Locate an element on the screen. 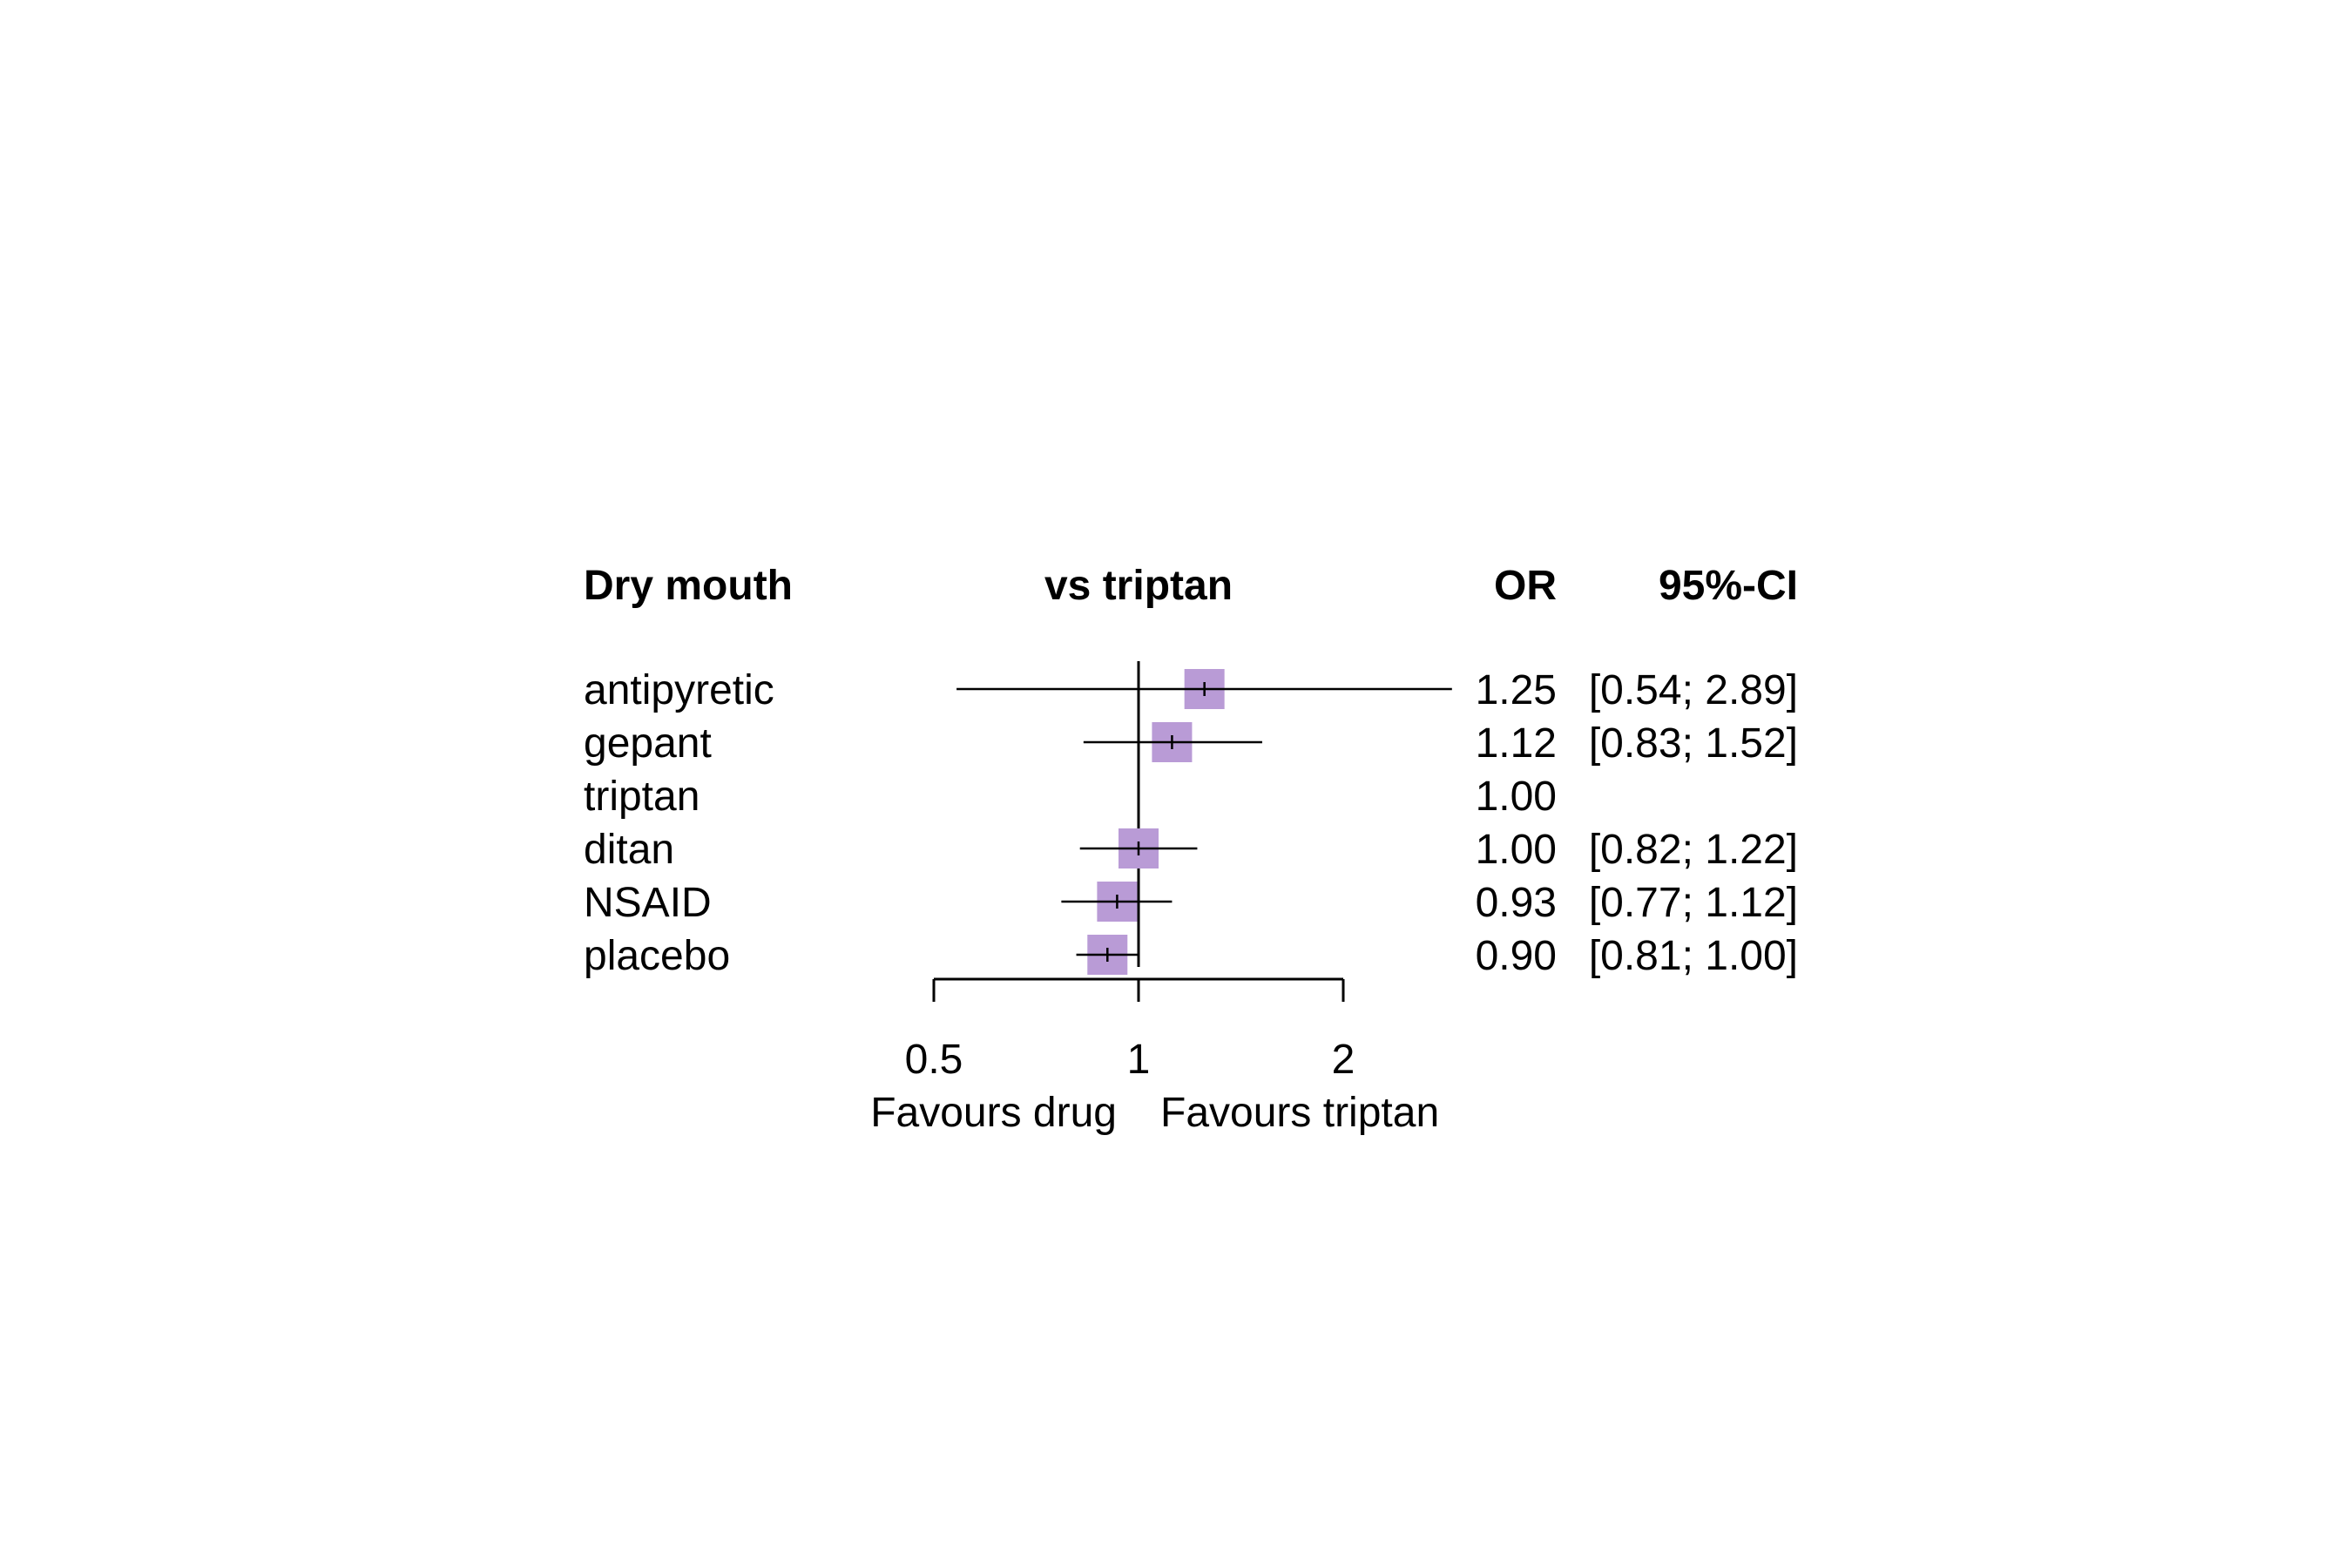 This screenshot has width=2352, height=1568. x-axis: 0.5 1 2 is located at coordinates (1130, 1030).